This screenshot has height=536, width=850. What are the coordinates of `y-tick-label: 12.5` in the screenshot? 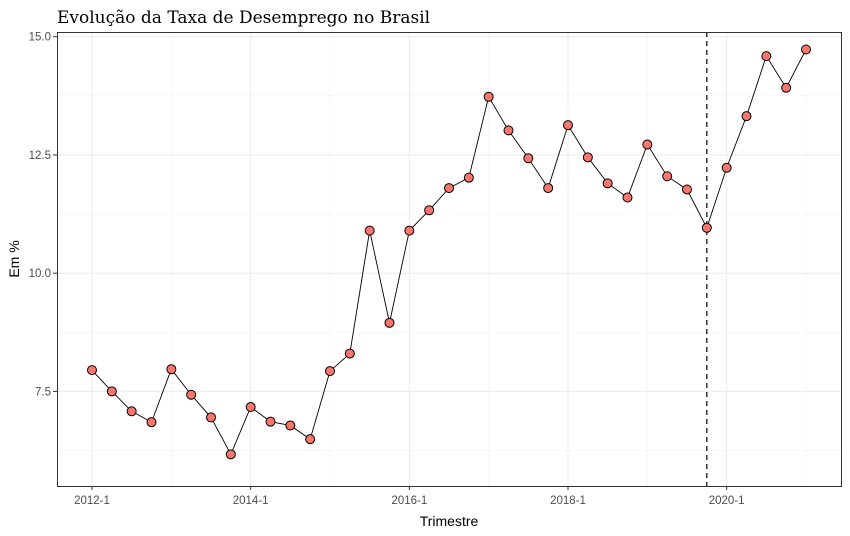 It's located at (40, 156).